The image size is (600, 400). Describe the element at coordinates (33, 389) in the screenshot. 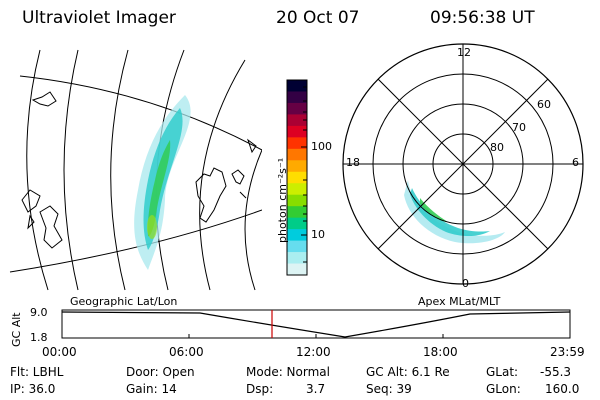

I see `status-ip: IP: 36.0` at that location.